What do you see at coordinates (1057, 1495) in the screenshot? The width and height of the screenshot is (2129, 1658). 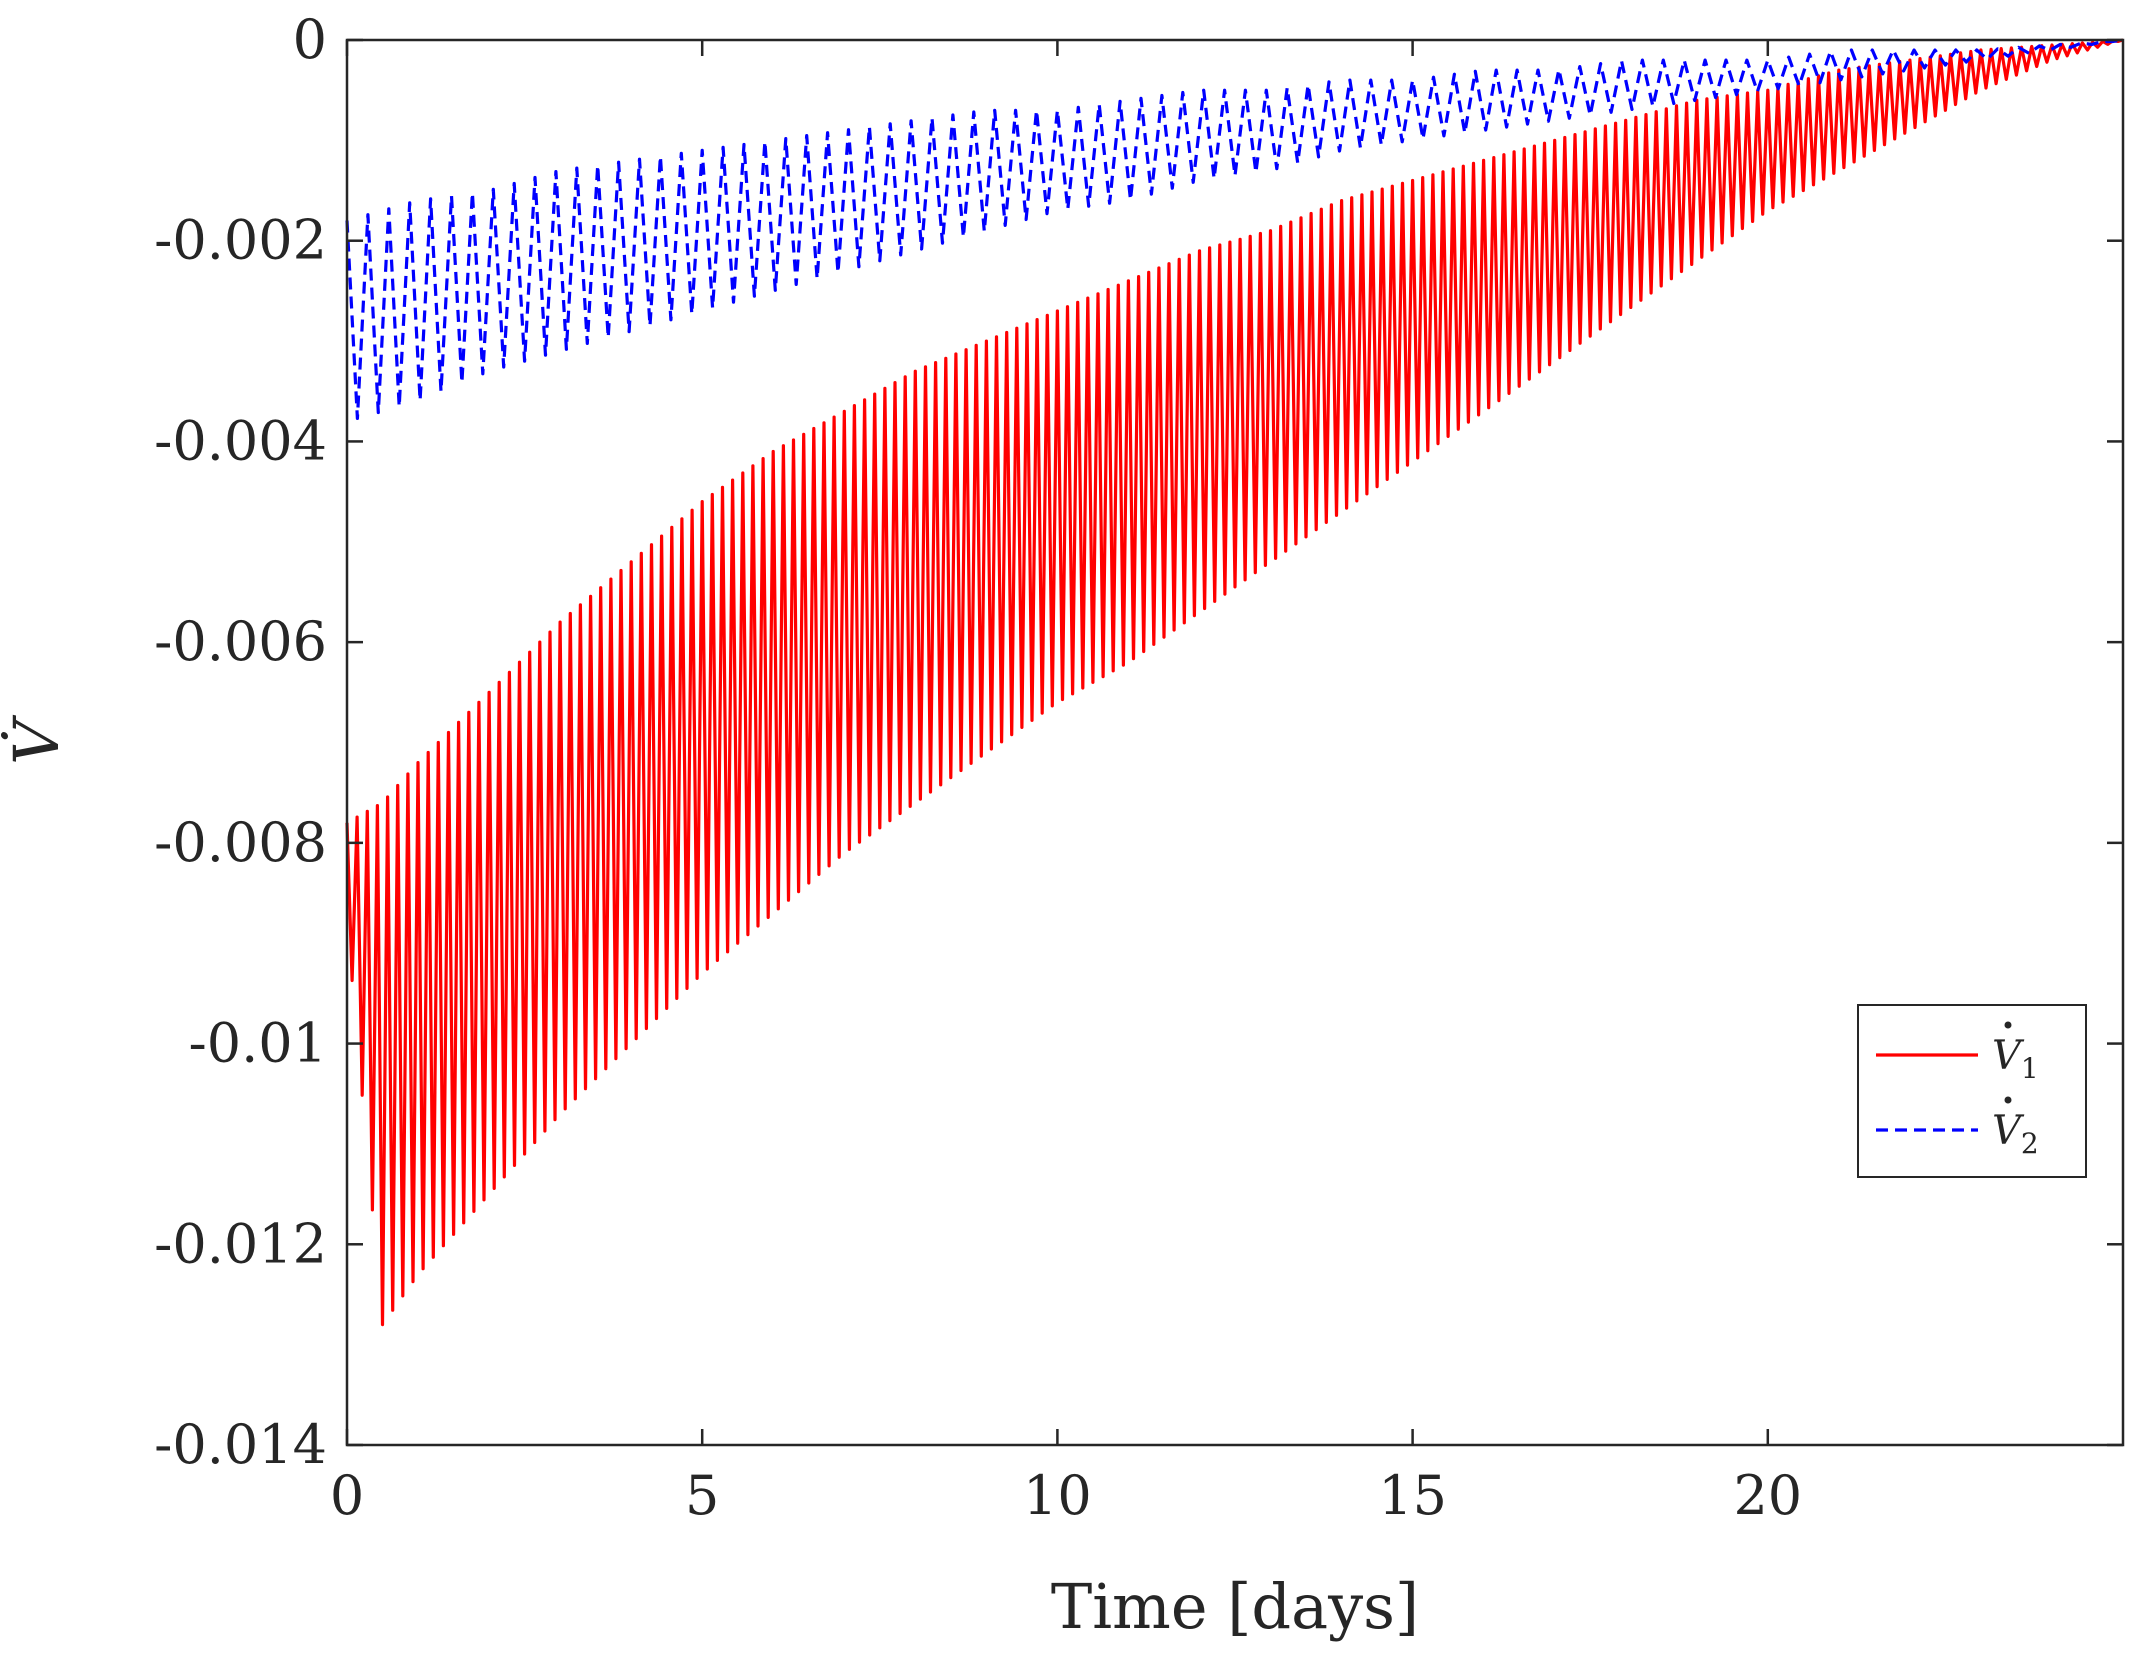 I see `x-tick-label: 10` at bounding box center [1057, 1495].